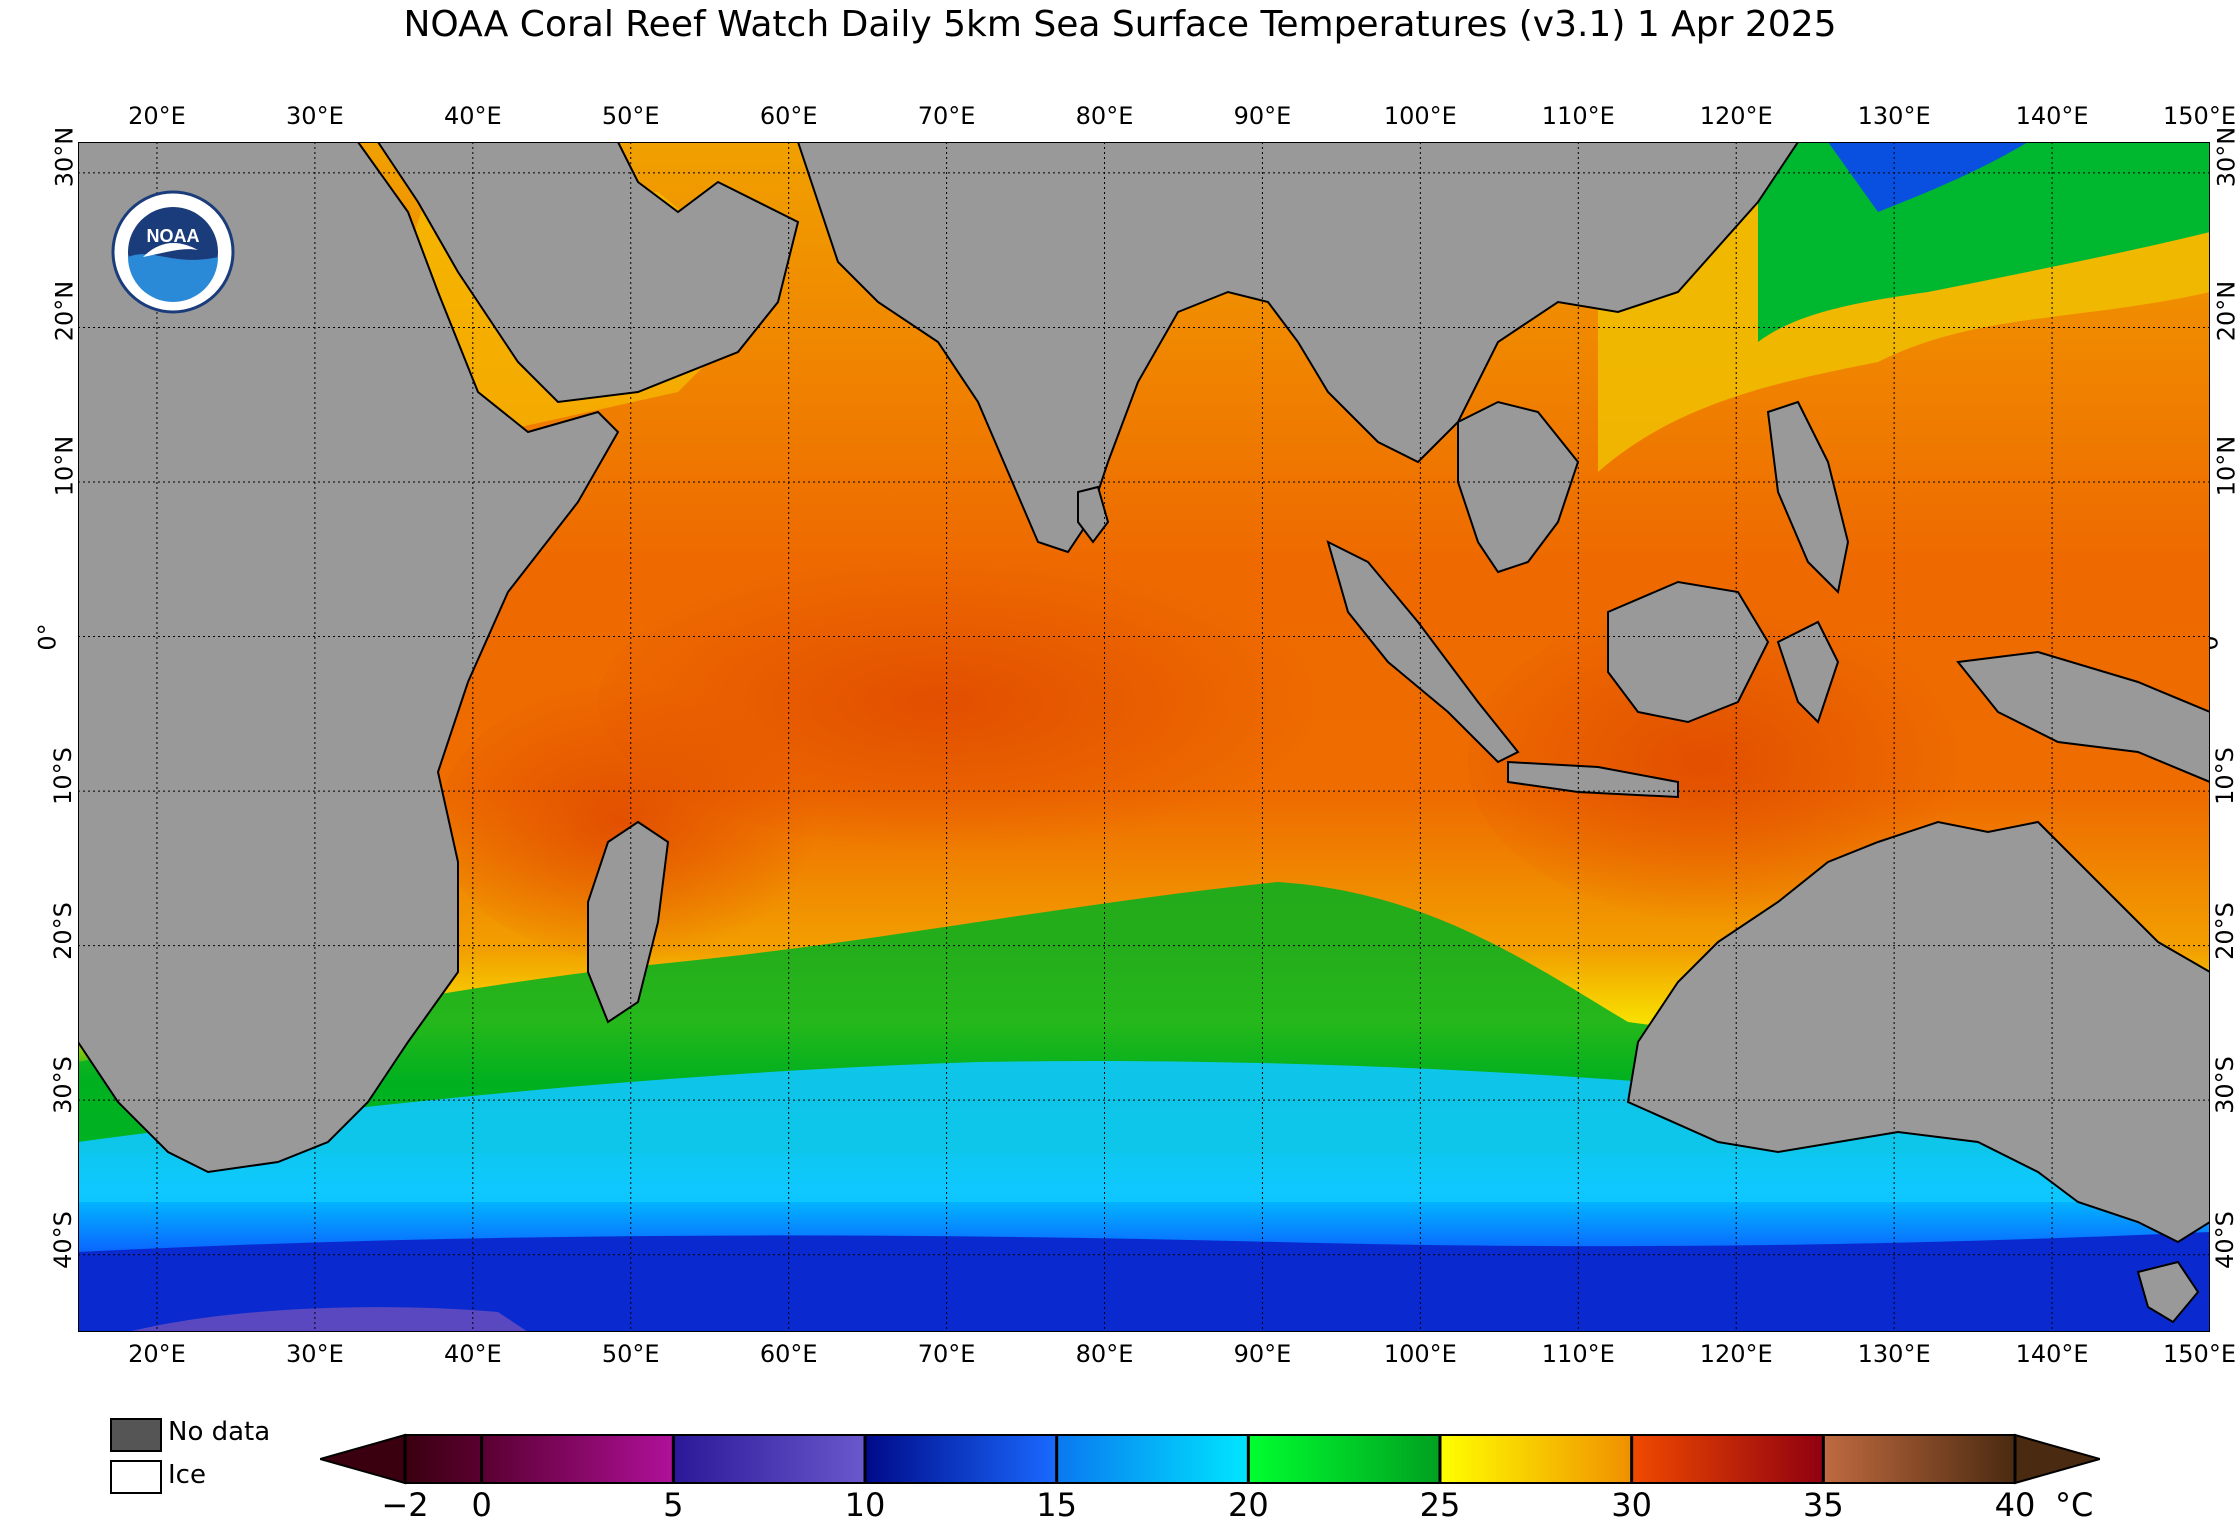 Image resolution: width=2240 pixels, height=1527 pixels. Describe the element at coordinates (1728, 762) in the screenshot. I see `warm-pool` at that location.